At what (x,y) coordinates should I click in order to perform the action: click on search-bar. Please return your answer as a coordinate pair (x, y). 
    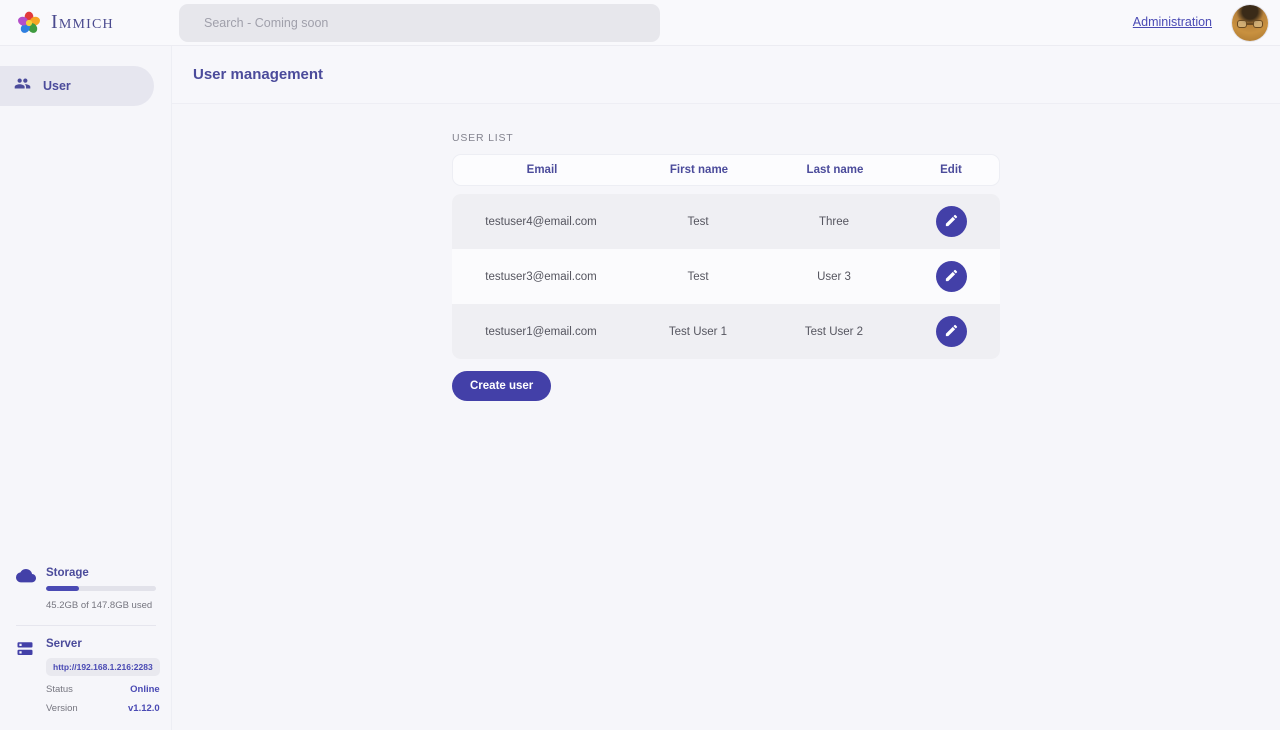
    Looking at the image, I should click on (419, 23).